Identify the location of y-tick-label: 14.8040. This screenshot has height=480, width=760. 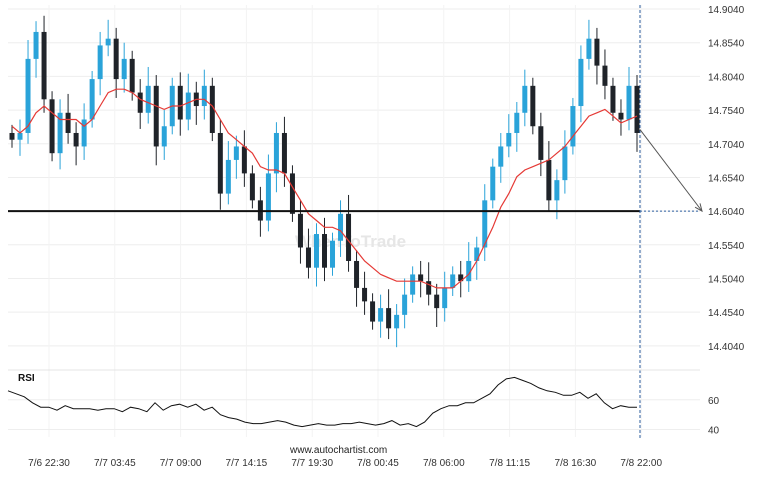
(726, 77).